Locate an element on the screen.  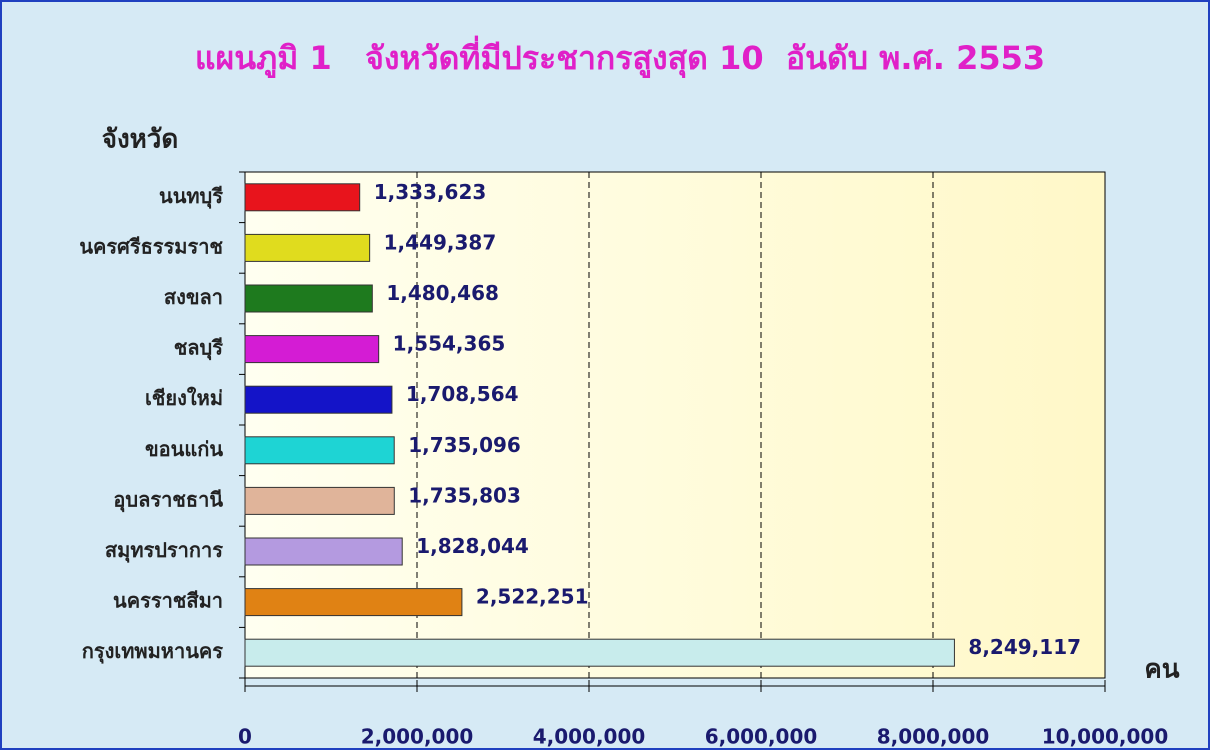
data-label: 1,554,365 is located at coordinates (449, 344).